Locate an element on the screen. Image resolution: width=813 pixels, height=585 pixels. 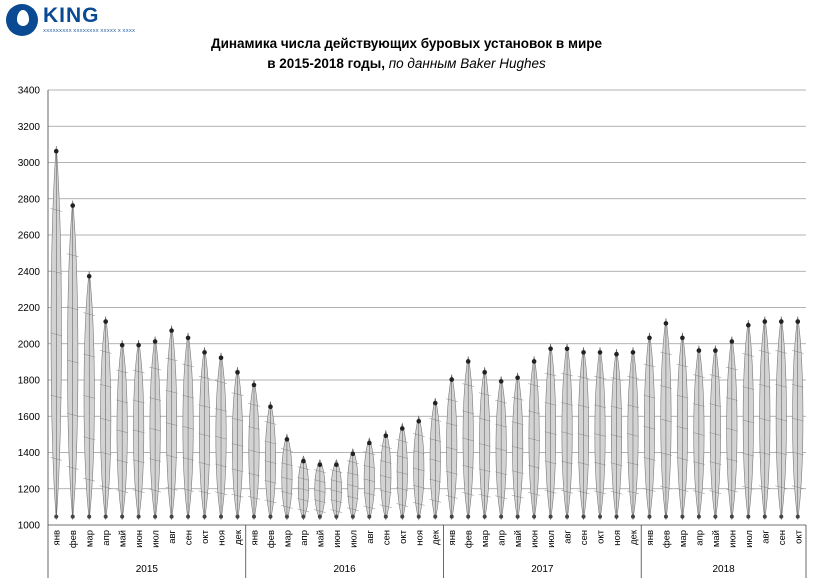
logo-subtitle: XXXXXXXXX XXXXXXXX XXXXX X XXXX is located at coordinates (89, 30).